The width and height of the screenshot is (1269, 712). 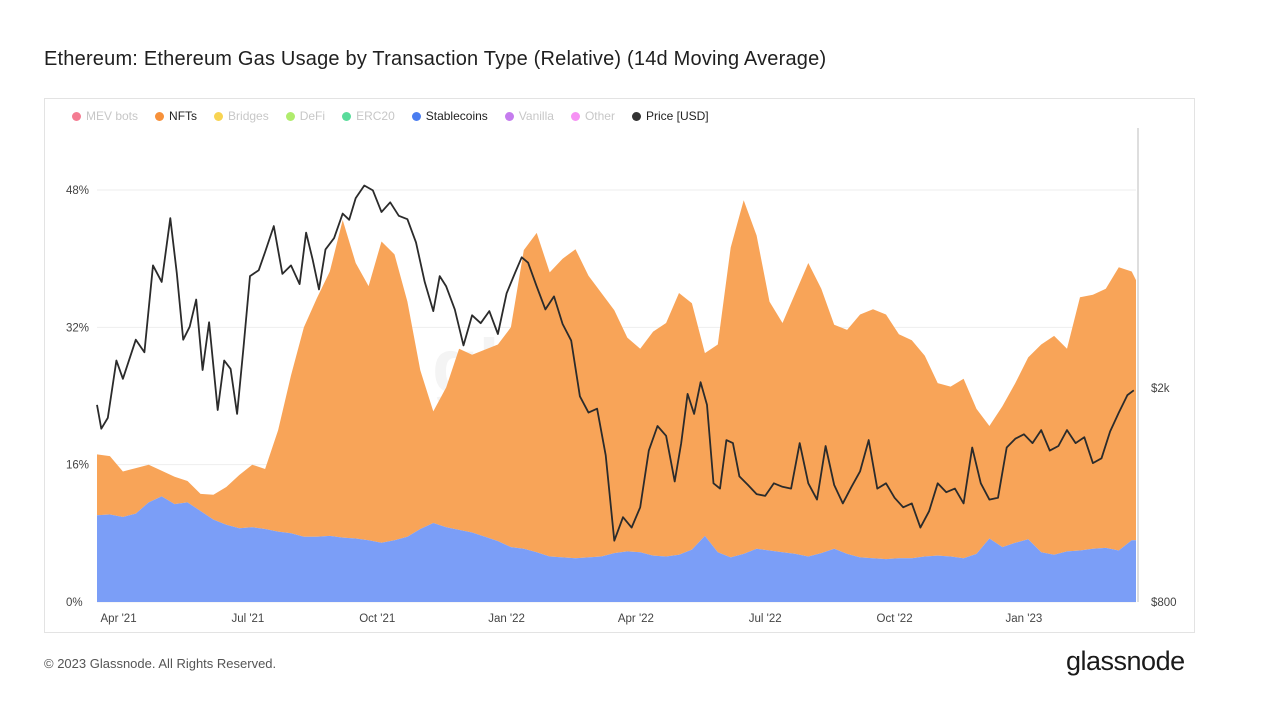 I want to click on stablecoins-area, so click(x=616, y=549).